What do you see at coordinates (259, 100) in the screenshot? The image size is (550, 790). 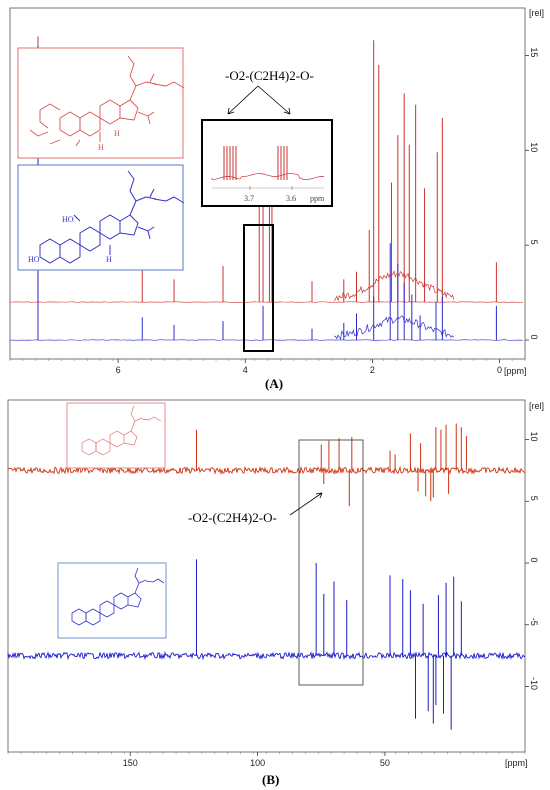 I see `annotation-arrows-a` at bounding box center [259, 100].